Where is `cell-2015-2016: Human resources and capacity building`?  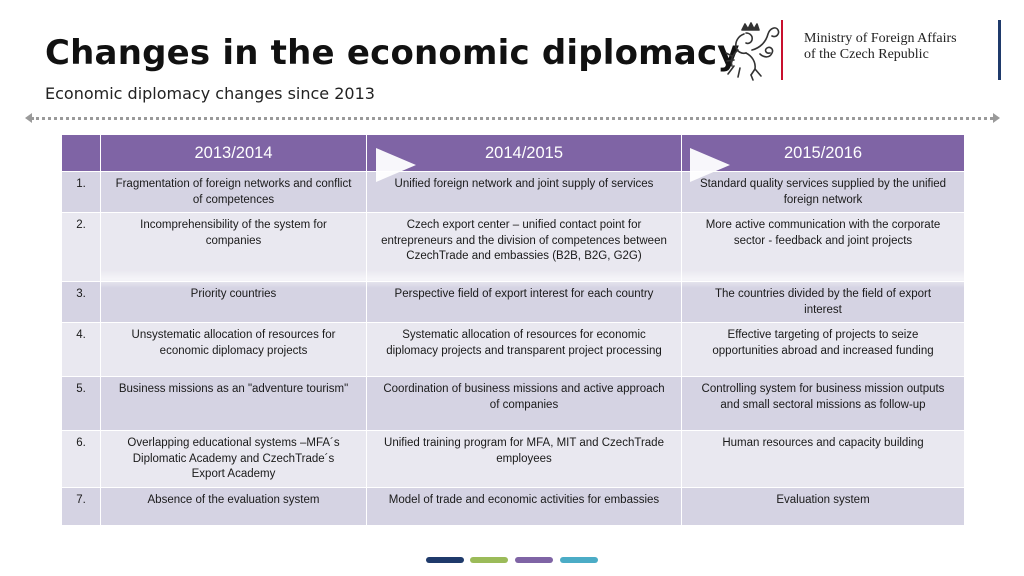 cell-2015-2016: Human resources and capacity building is located at coordinates (823, 459).